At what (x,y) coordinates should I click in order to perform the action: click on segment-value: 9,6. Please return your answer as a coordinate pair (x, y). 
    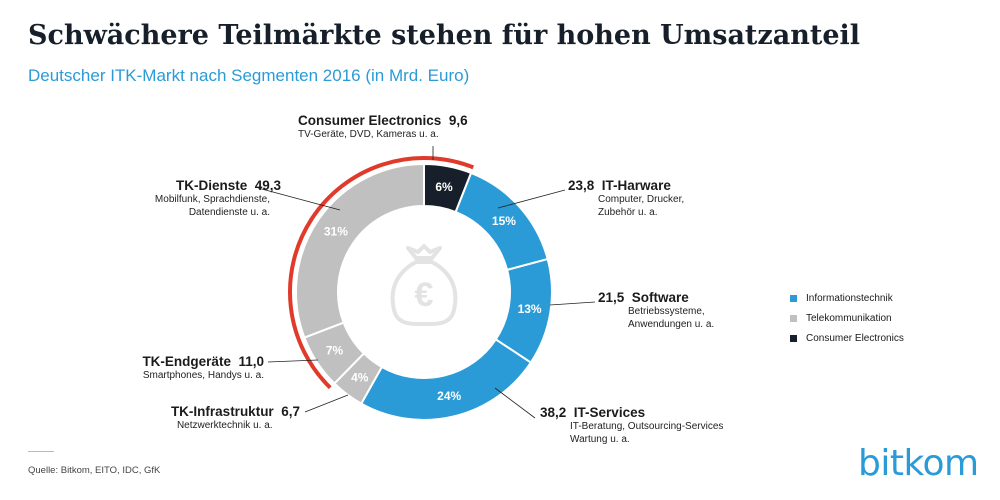
    Looking at the image, I should click on (458, 120).